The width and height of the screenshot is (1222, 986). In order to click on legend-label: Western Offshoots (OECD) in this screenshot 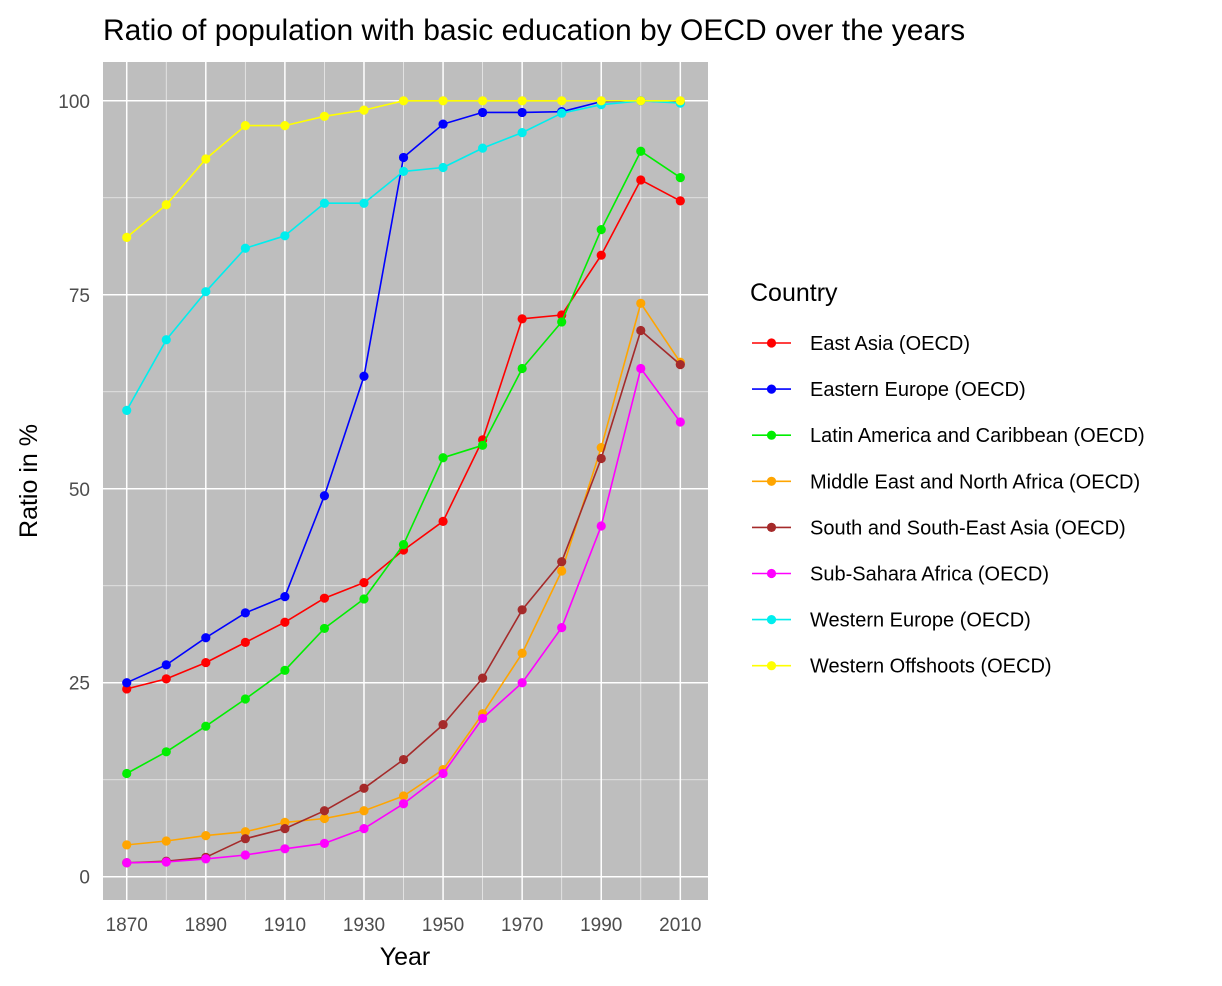, I will do `click(931, 667)`.